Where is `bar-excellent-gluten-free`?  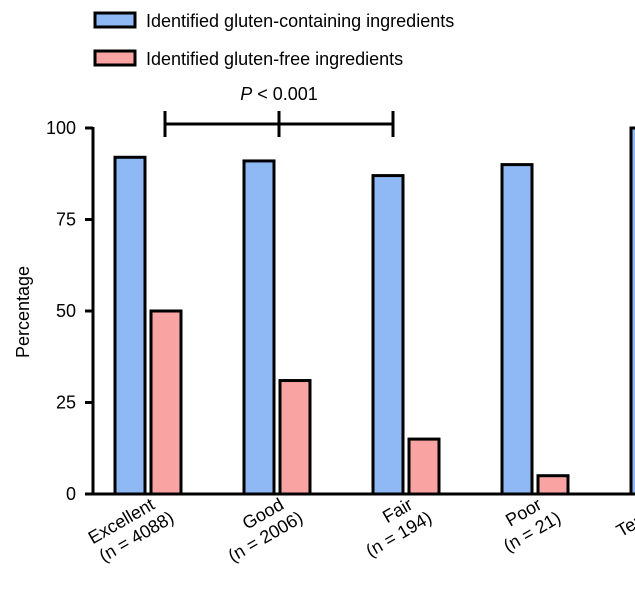
bar-excellent-gluten-free is located at coordinates (166, 402).